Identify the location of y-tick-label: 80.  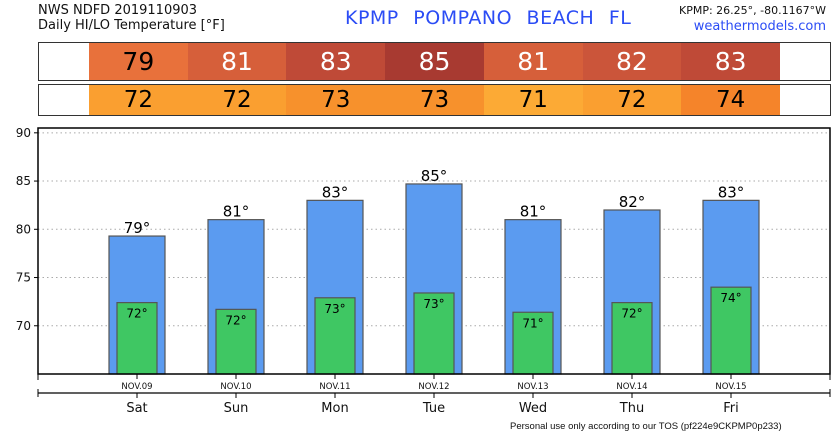
(23, 229).